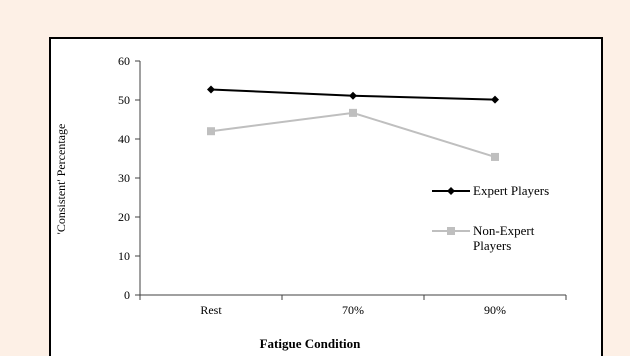  I want to click on y-axis-ticks: 0 10 20 30 40 50 60, so click(129, 178).